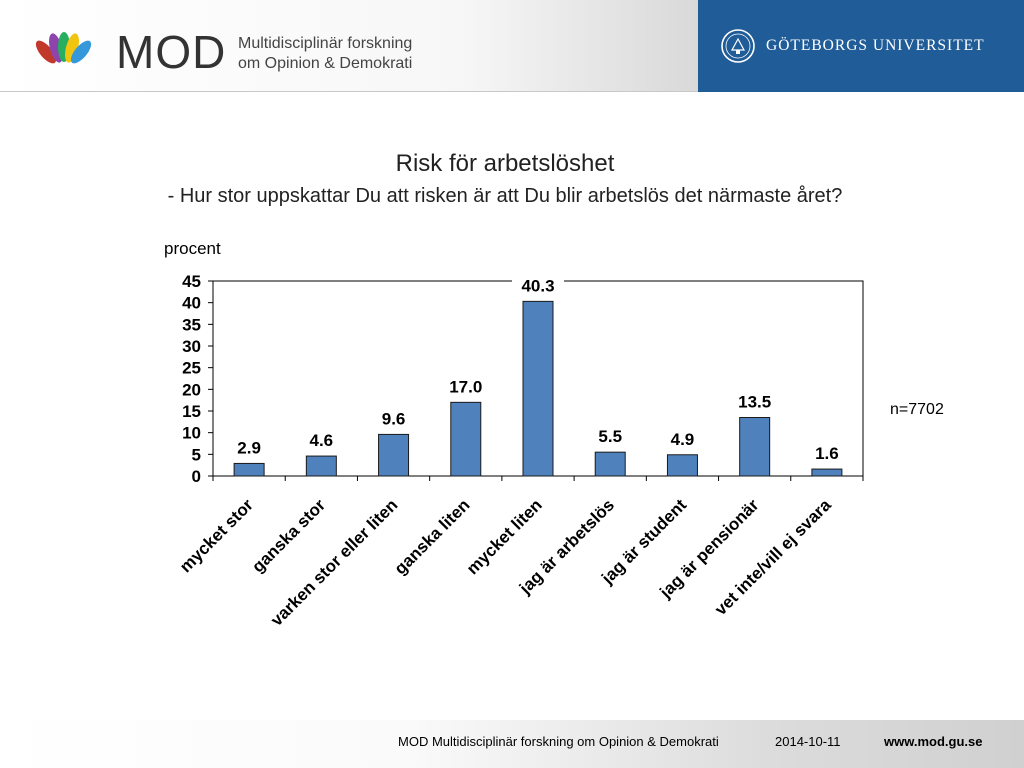 The height and width of the screenshot is (768, 1024). Describe the element at coordinates (196, 476) in the screenshot. I see `y-tick-label: 0` at that location.